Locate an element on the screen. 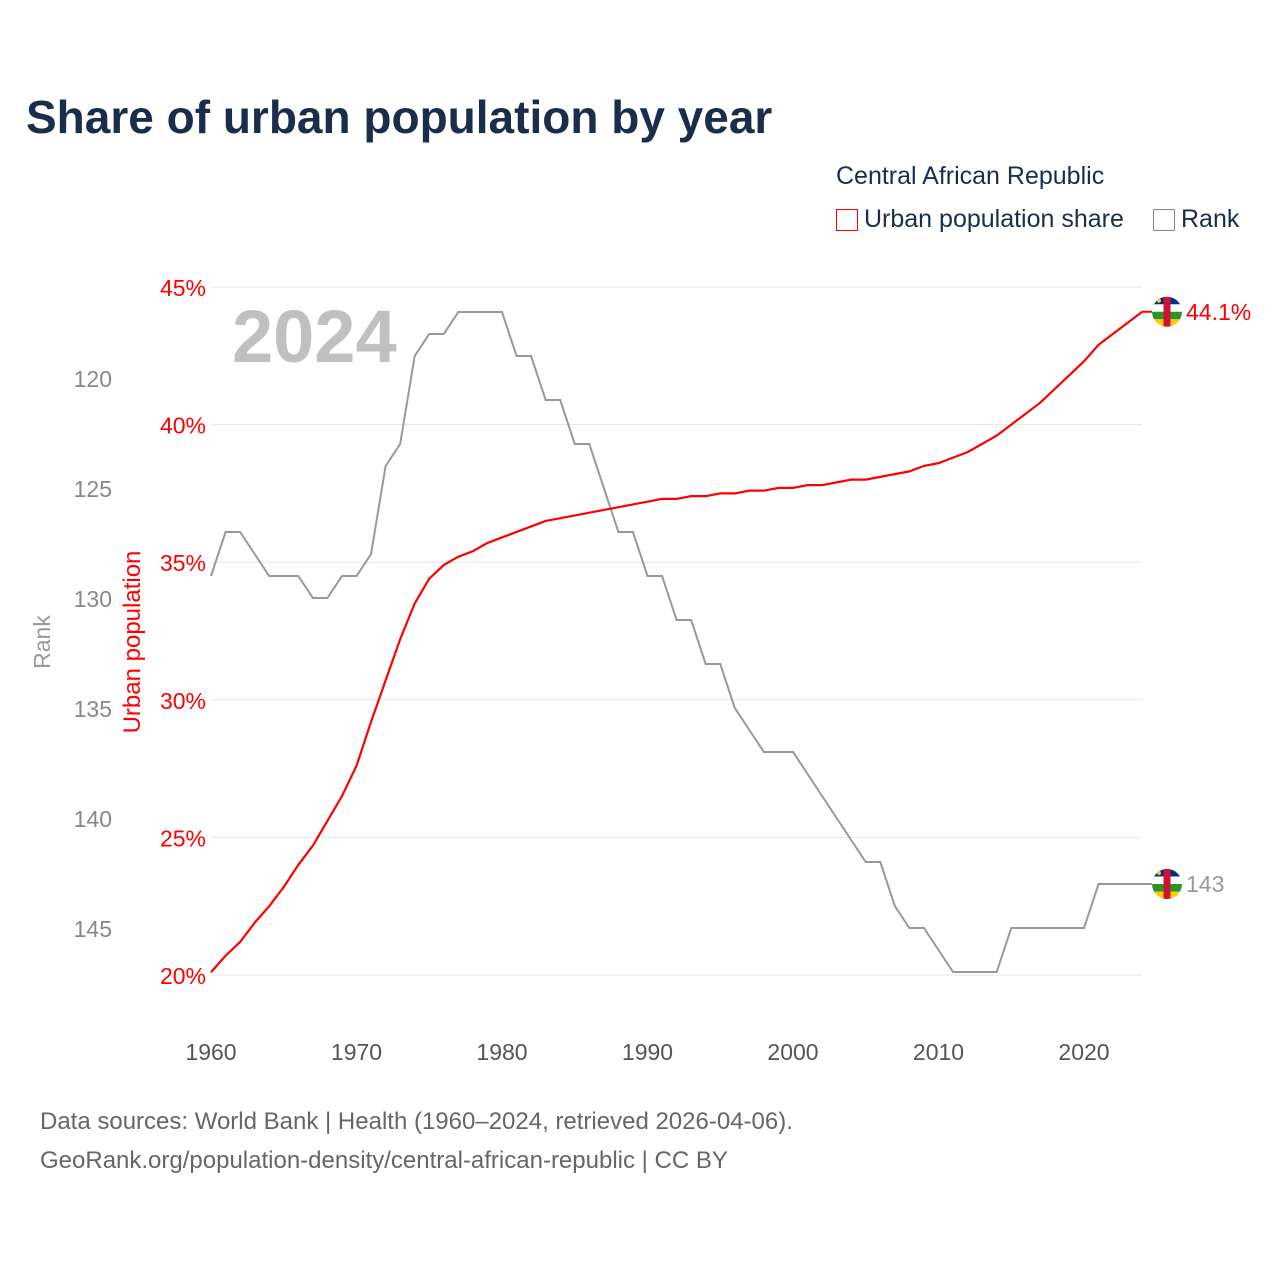 This screenshot has height=1280, width=1280. x-tick-label: 2010 is located at coordinates (938, 1052).